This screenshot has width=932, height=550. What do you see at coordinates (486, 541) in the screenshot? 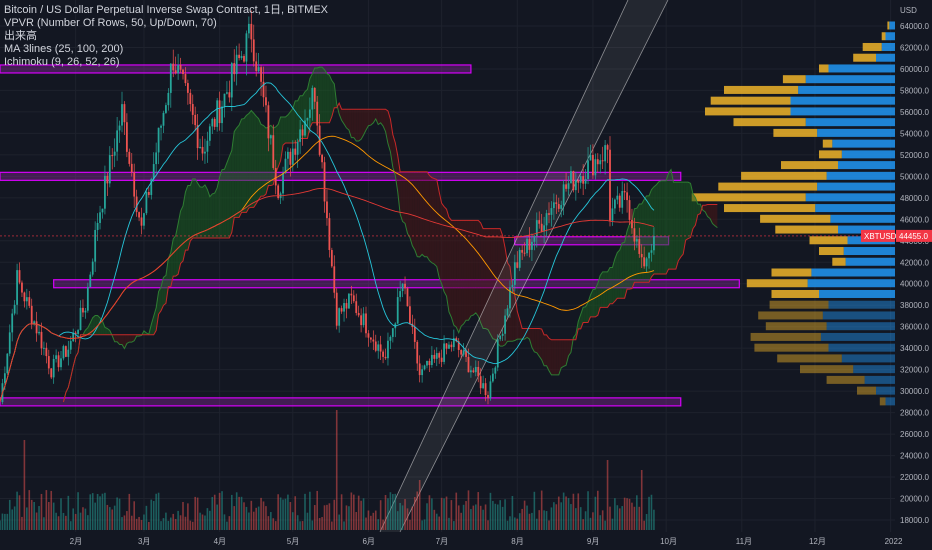
I see `time-axis: 2月 3月 4月 5月 6月 7月 8月 9月 10月 11月 12月 2022` at bounding box center [486, 541].